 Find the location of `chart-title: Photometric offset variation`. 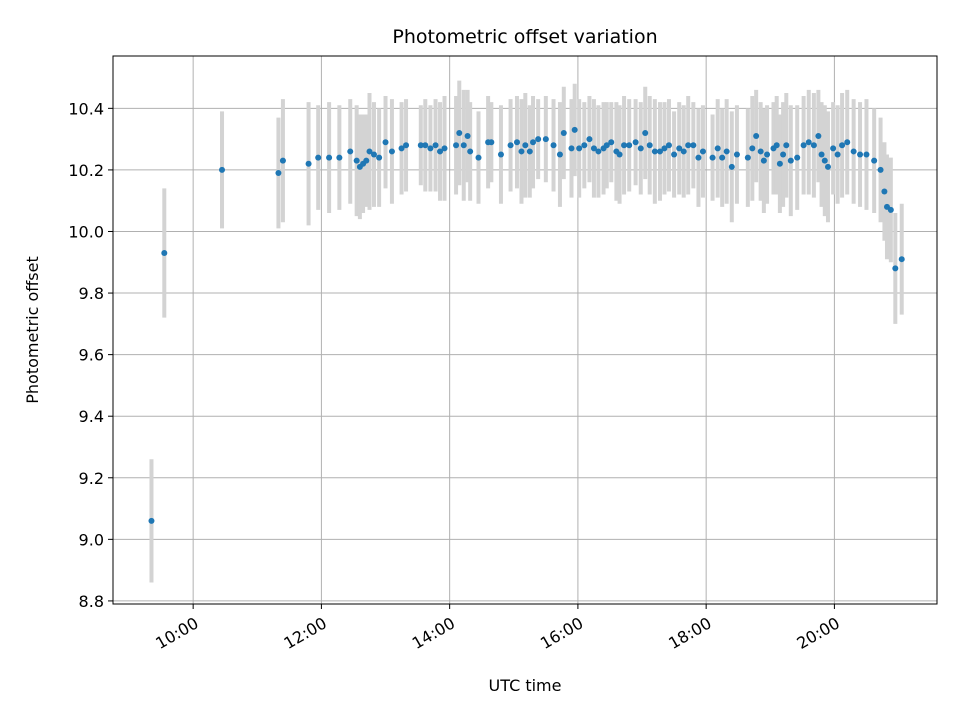

chart-title: Photometric offset variation is located at coordinates (524, 37).